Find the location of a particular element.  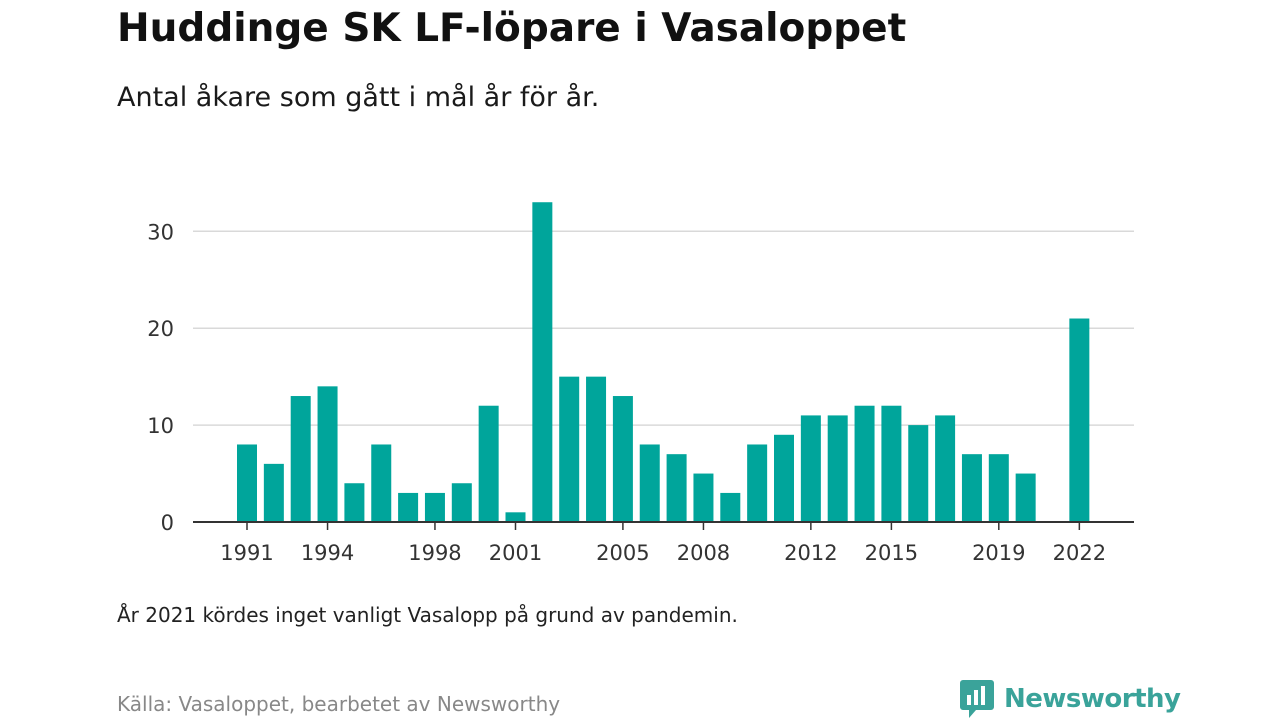

y-tick-label: 30 is located at coordinates (160, 232).